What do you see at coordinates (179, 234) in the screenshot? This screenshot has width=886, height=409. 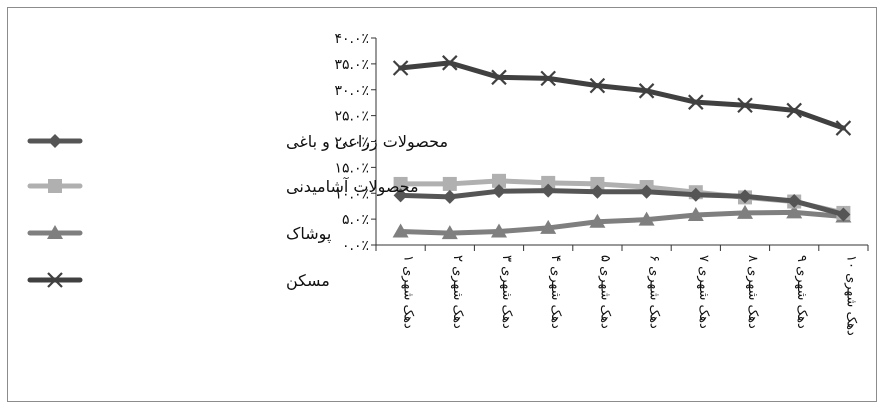 I see `legend-entry: پوشاک` at bounding box center [179, 234].